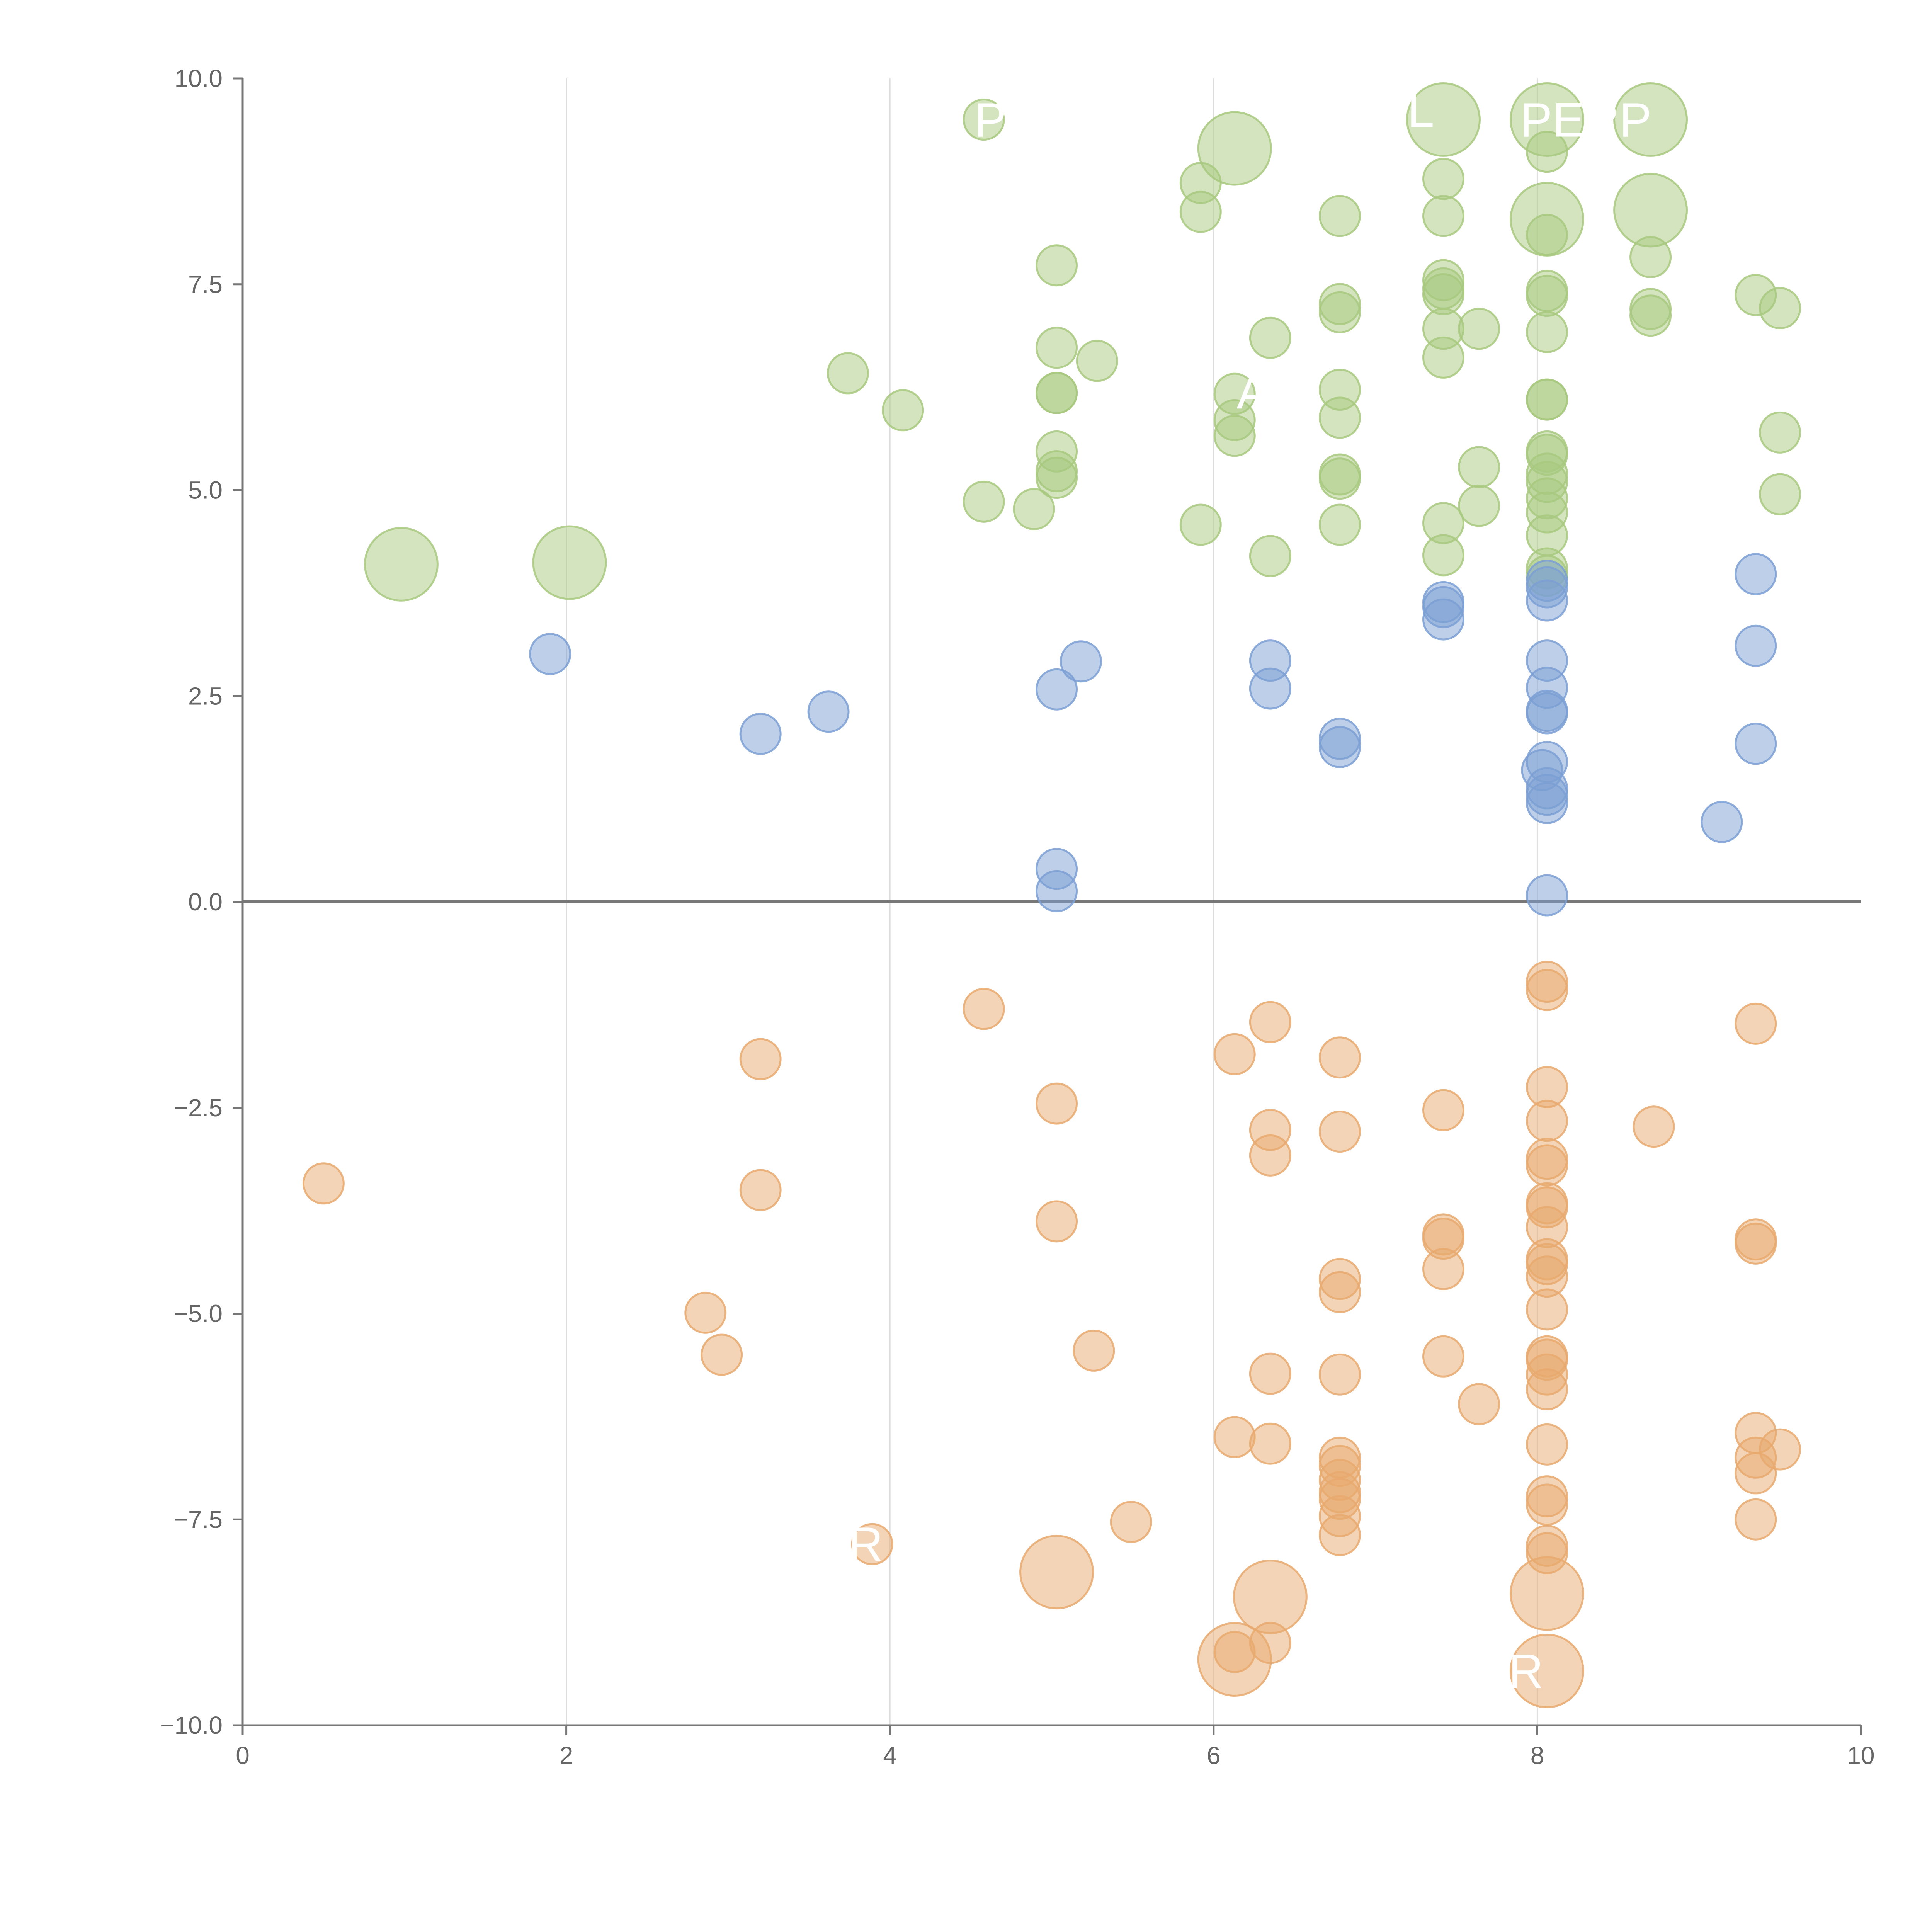 This screenshot has height=1932, width=1932. Describe the element at coordinates (990, 120) in the screenshot. I see `bubble-label: P` at that location.